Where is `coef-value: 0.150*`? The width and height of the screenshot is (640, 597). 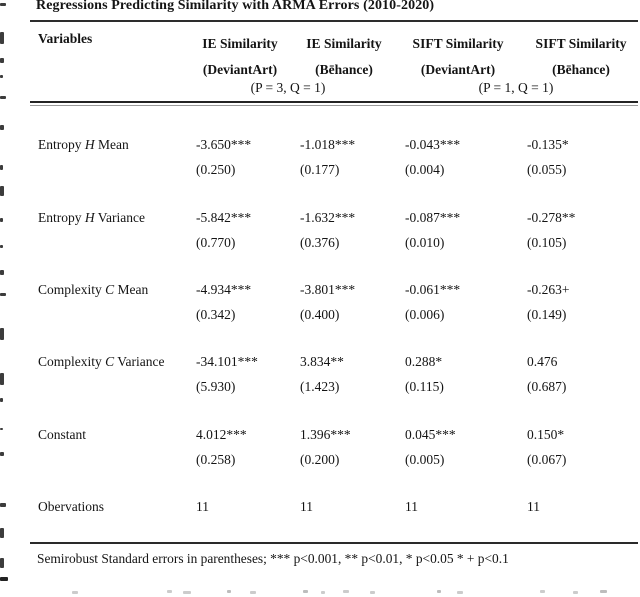 coef-value: 0.150* is located at coordinates (546, 434).